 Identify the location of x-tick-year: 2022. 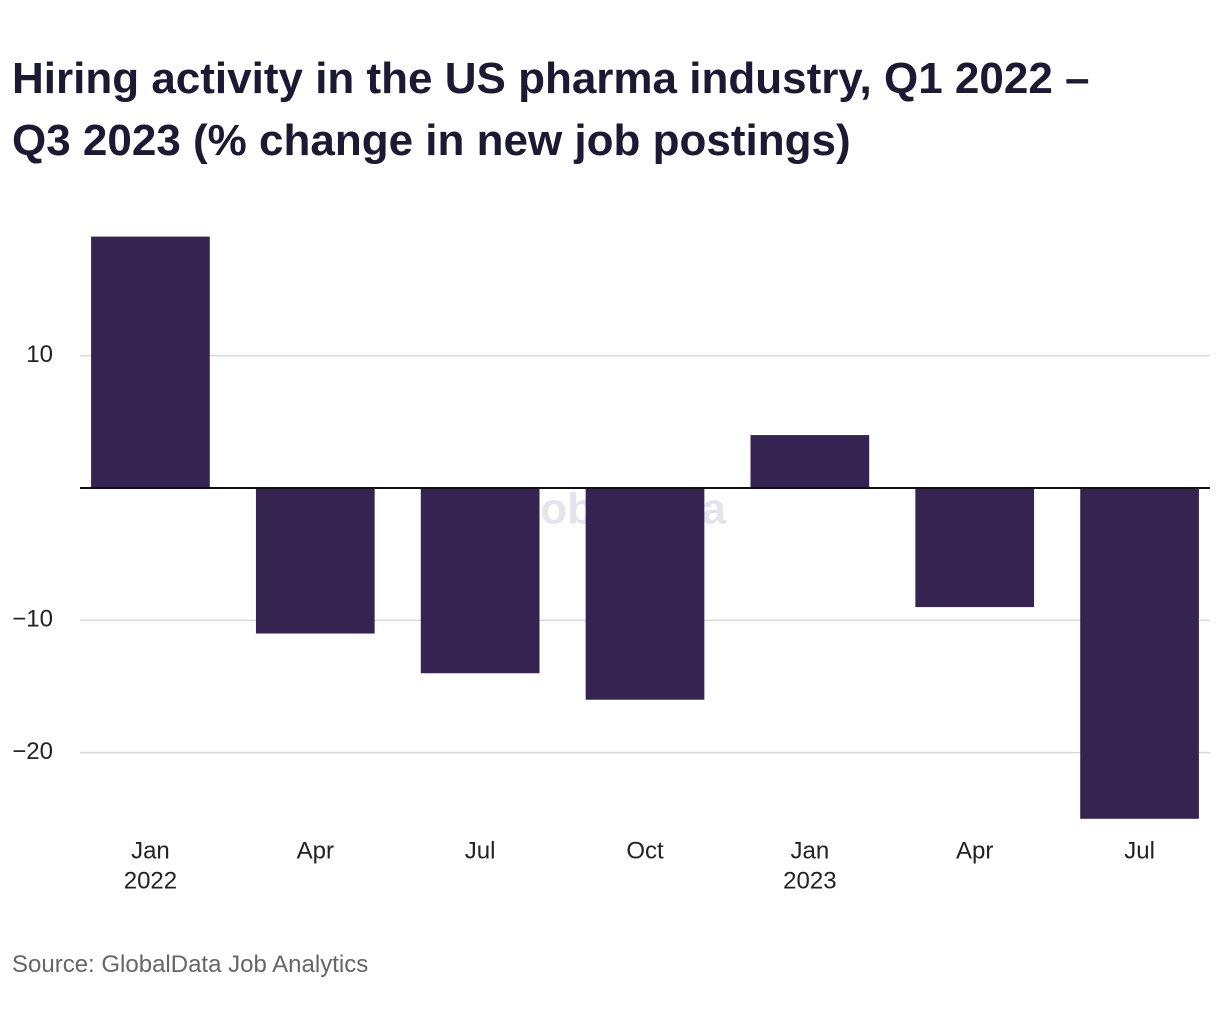
(150, 880).